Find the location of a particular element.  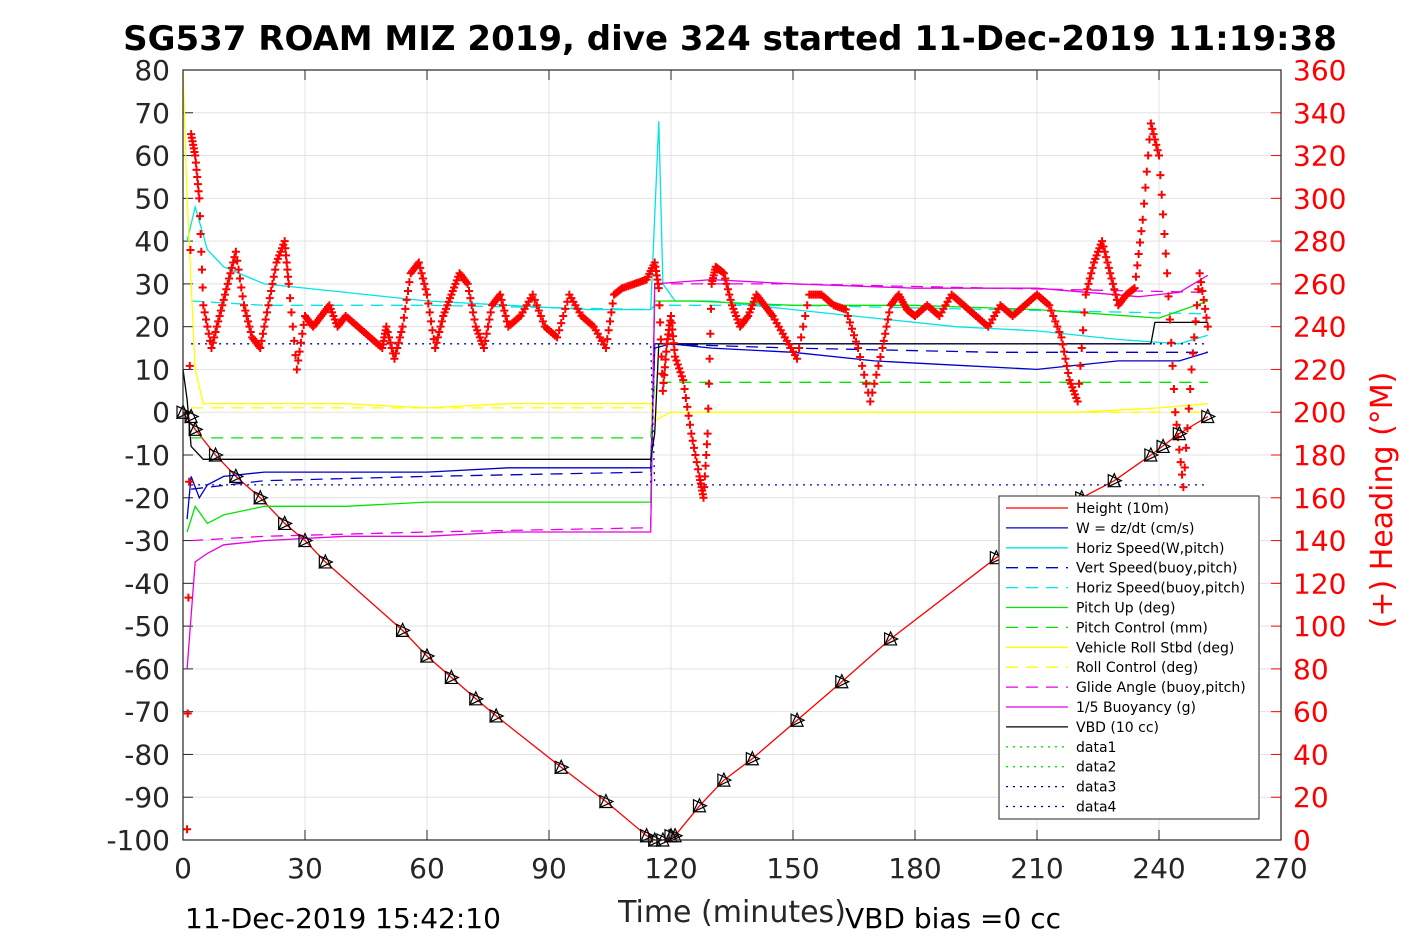

right-tick-label: 0 is located at coordinates (1302, 840).